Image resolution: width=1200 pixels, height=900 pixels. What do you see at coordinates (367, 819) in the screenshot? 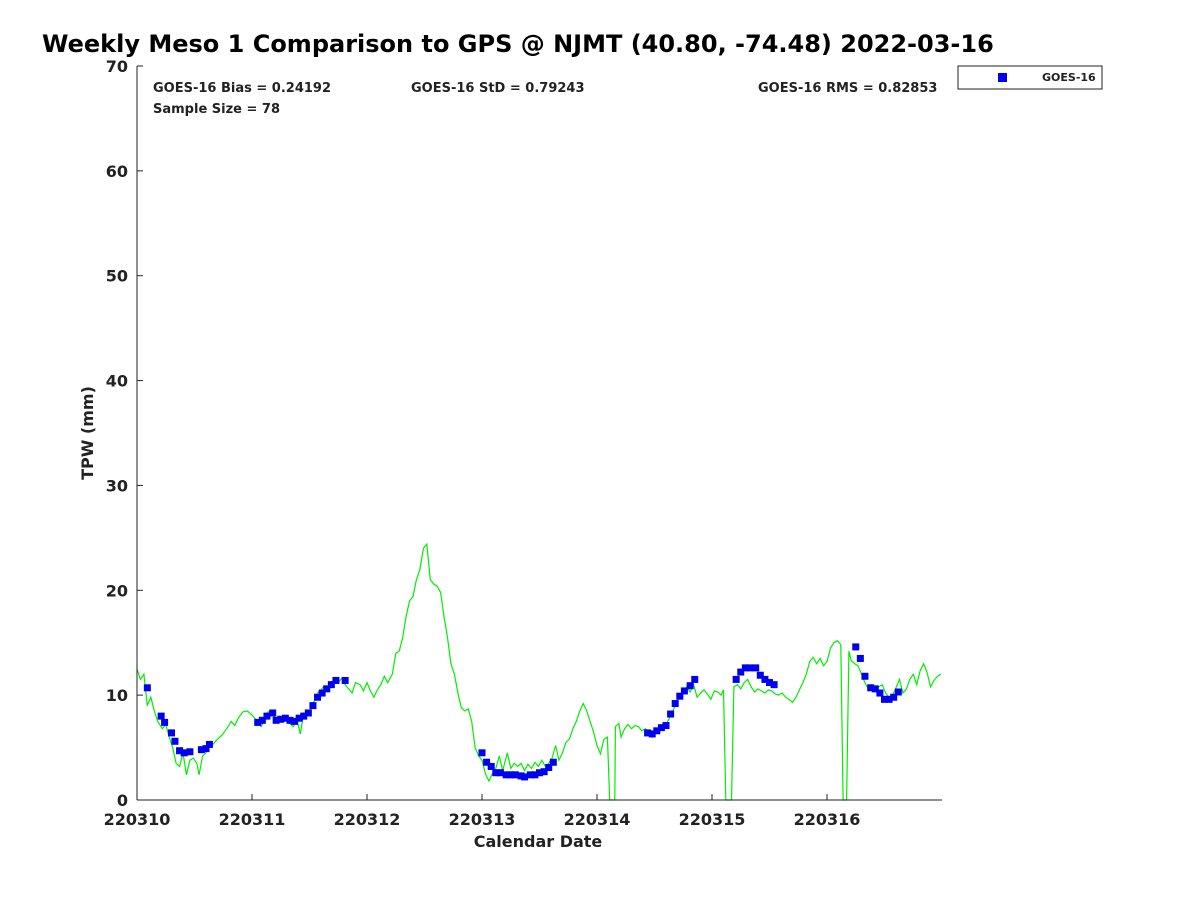
I see `x-tick-label-220312: 220312` at bounding box center [367, 819].